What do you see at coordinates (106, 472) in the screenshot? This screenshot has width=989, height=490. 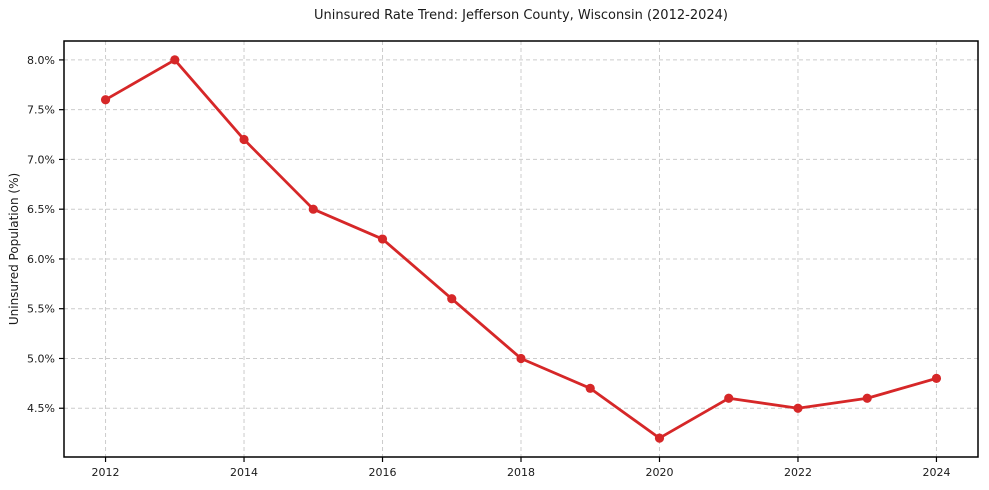 I see `x-tick-label: 2012` at bounding box center [106, 472].